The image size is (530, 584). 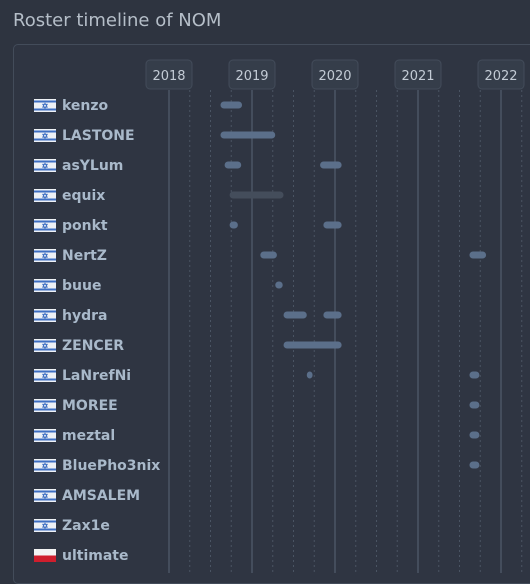 I want to click on player-name: AMSALEM, so click(x=101, y=496).